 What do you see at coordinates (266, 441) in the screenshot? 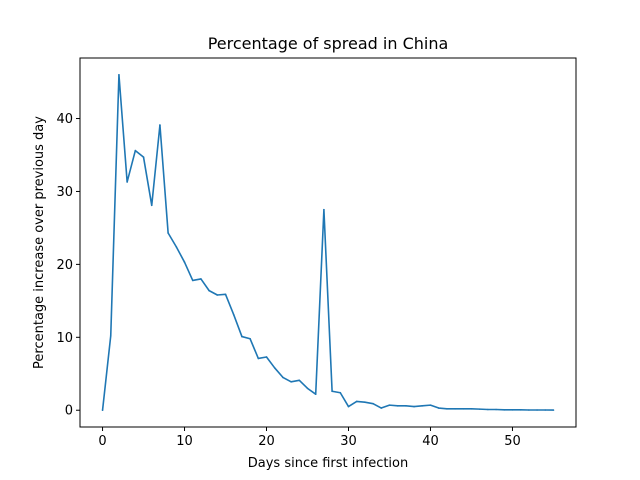
I see `x-tick-label: 20` at bounding box center [266, 441].